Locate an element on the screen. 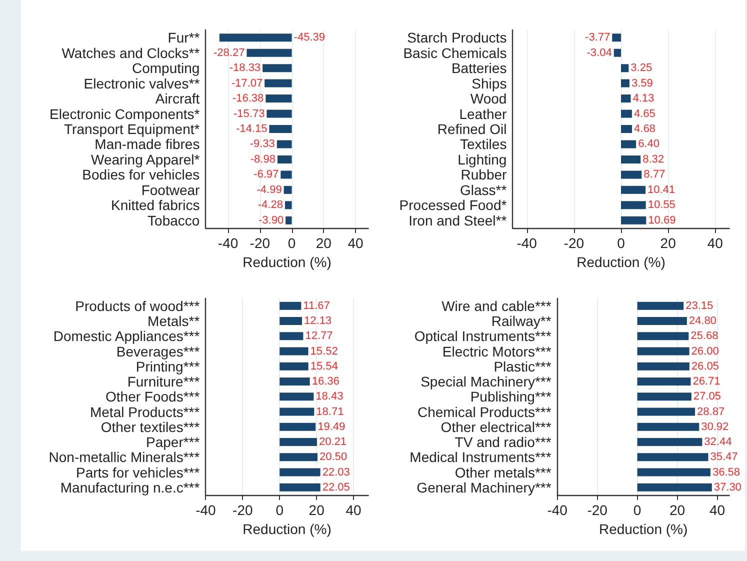 The image size is (747, 561). data-label: 26.05 is located at coordinates (705, 366).